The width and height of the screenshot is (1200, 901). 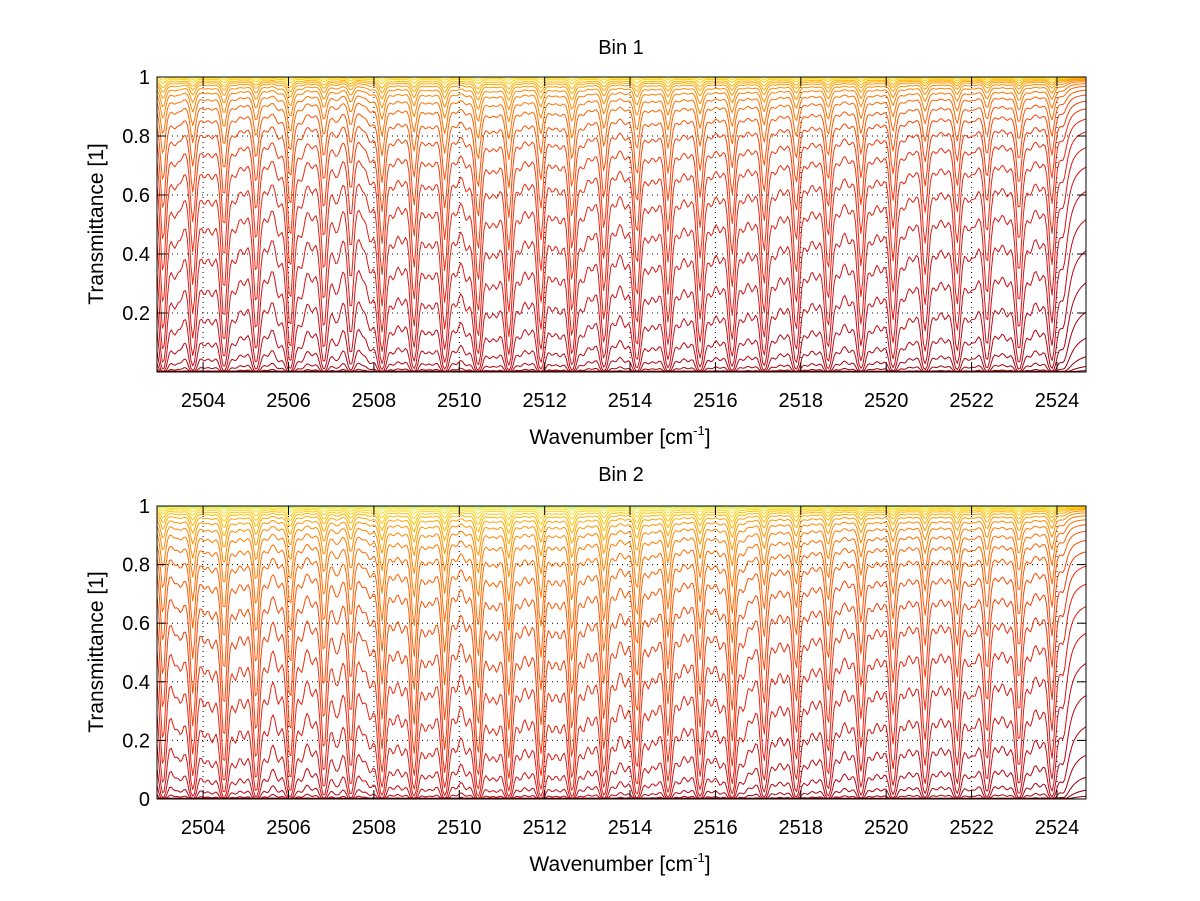 I want to click on subplot-title: Bin 1, so click(x=621, y=48).